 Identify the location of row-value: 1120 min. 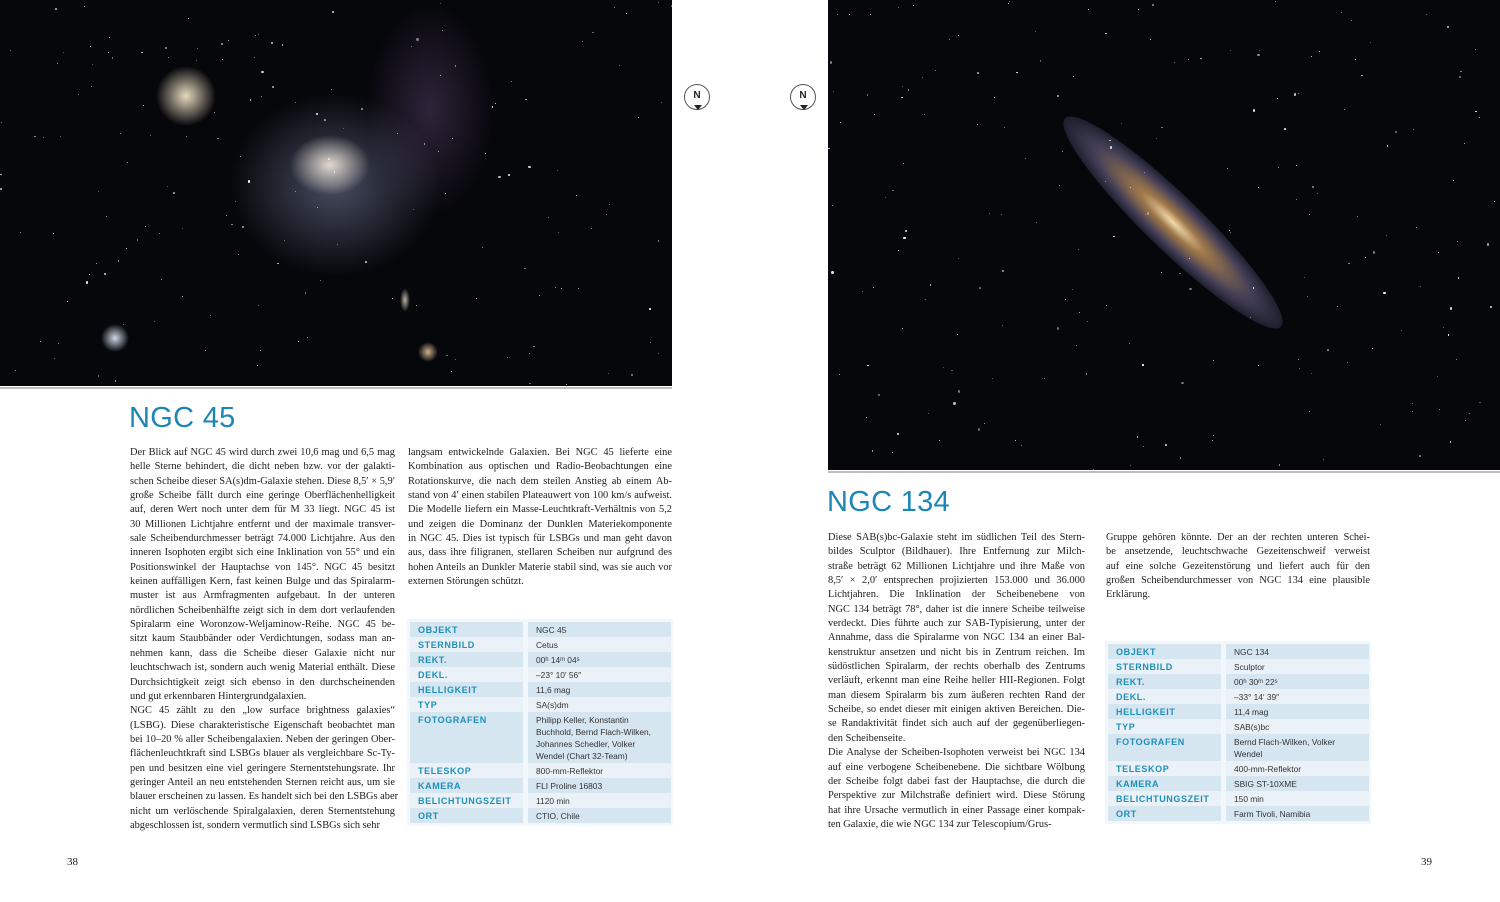
(599, 800).